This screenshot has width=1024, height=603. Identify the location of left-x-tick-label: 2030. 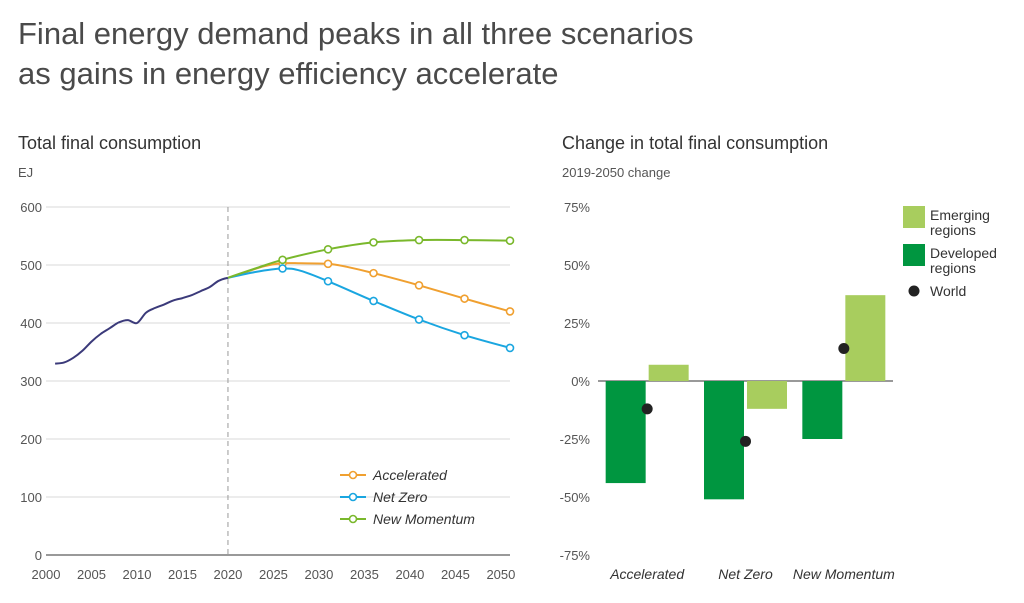
(318, 574).